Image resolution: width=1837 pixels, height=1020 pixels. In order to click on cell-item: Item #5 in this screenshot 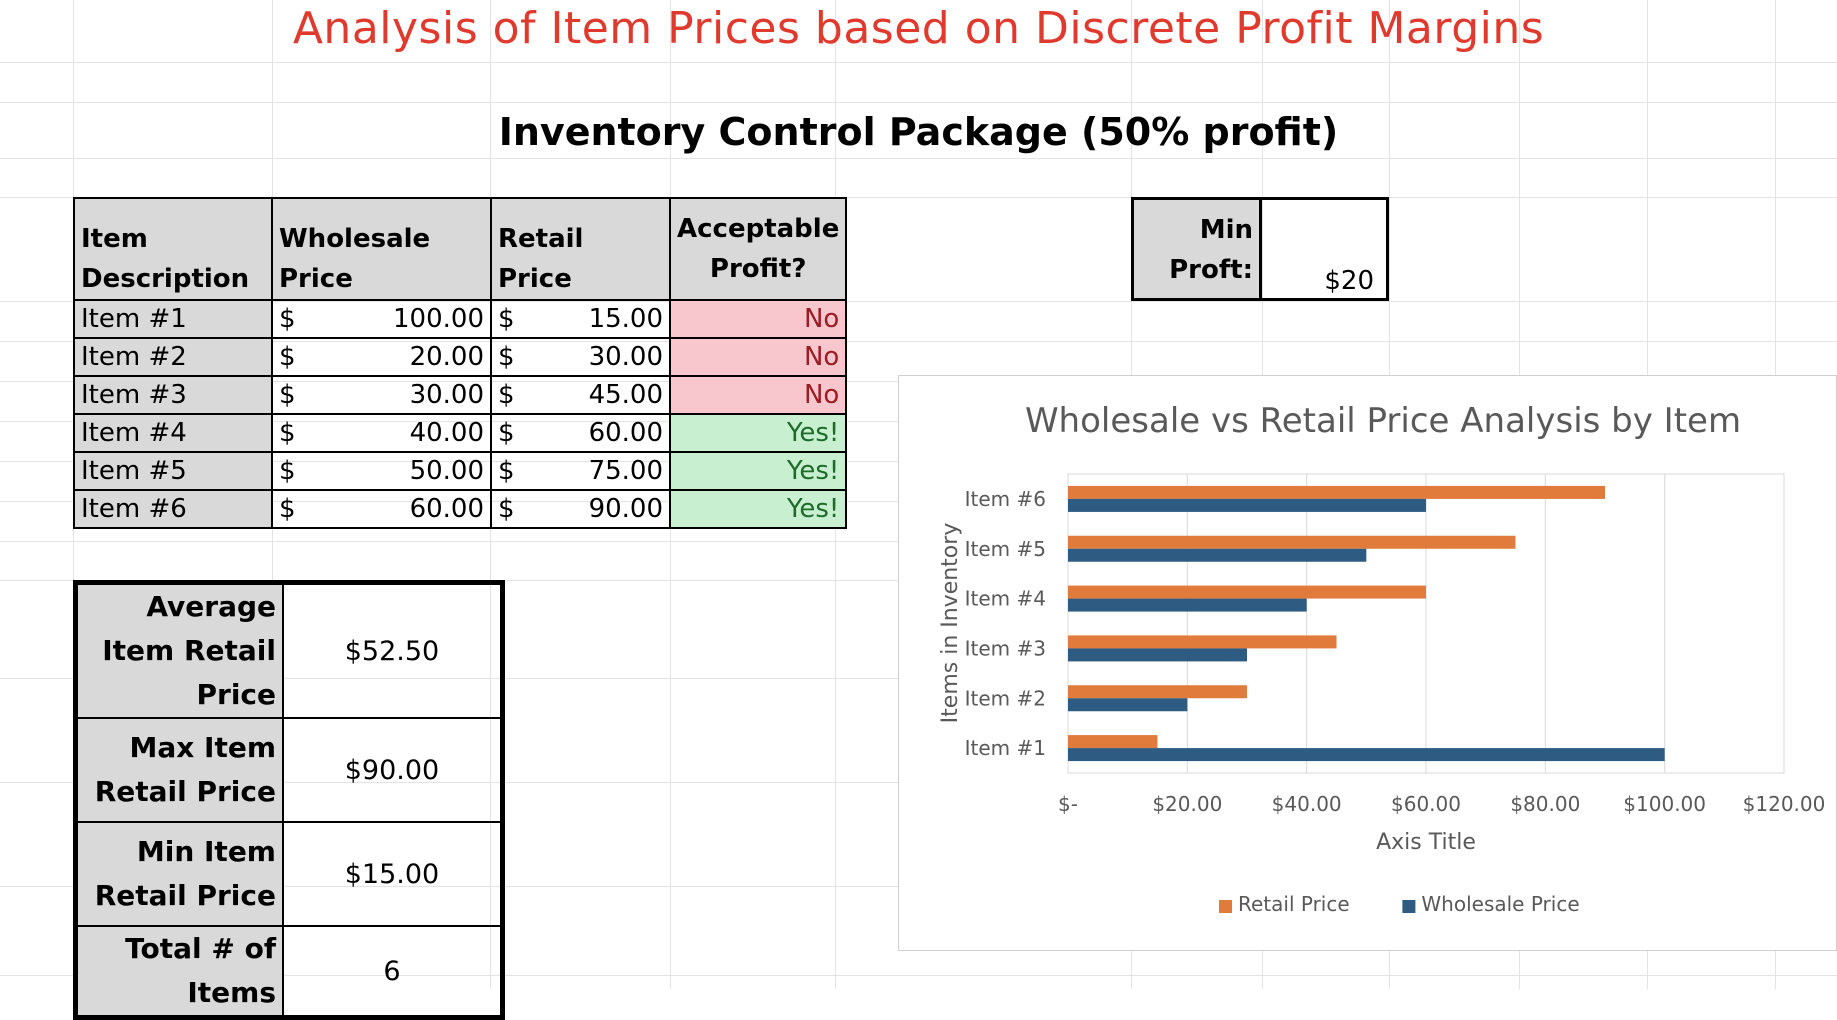, I will do `click(173, 471)`.